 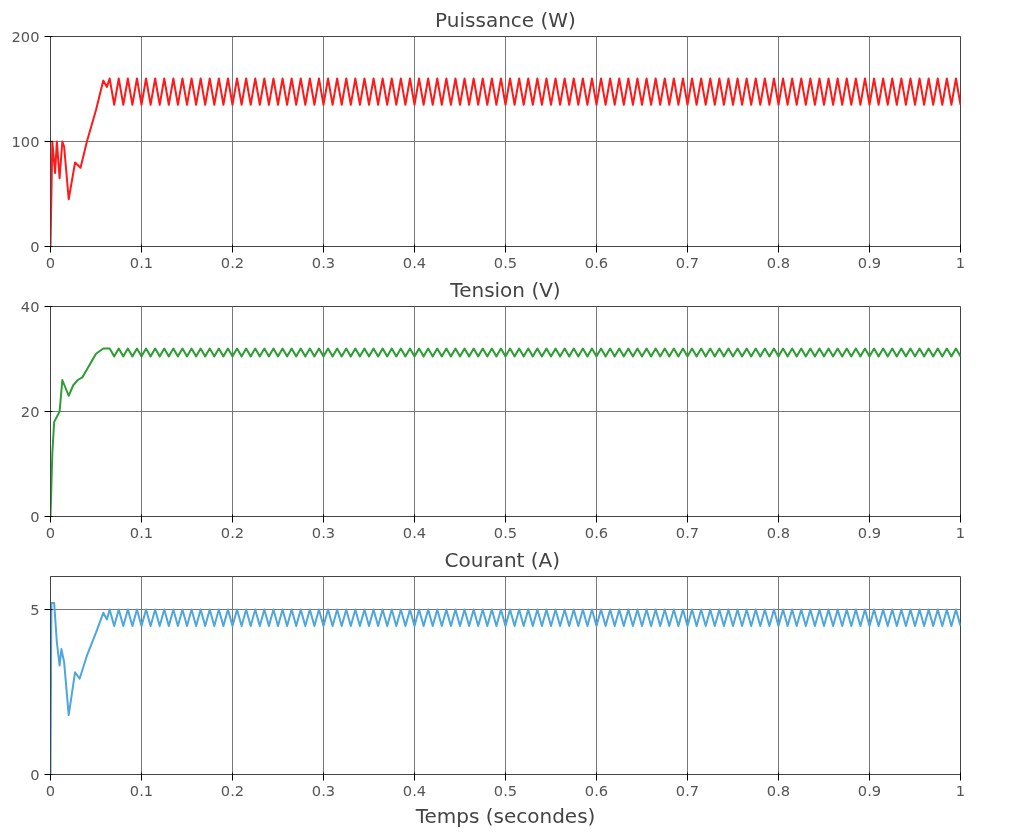 What do you see at coordinates (25, 141) in the screenshot?
I see `y-tick-label: 100` at bounding box center [25, 141].